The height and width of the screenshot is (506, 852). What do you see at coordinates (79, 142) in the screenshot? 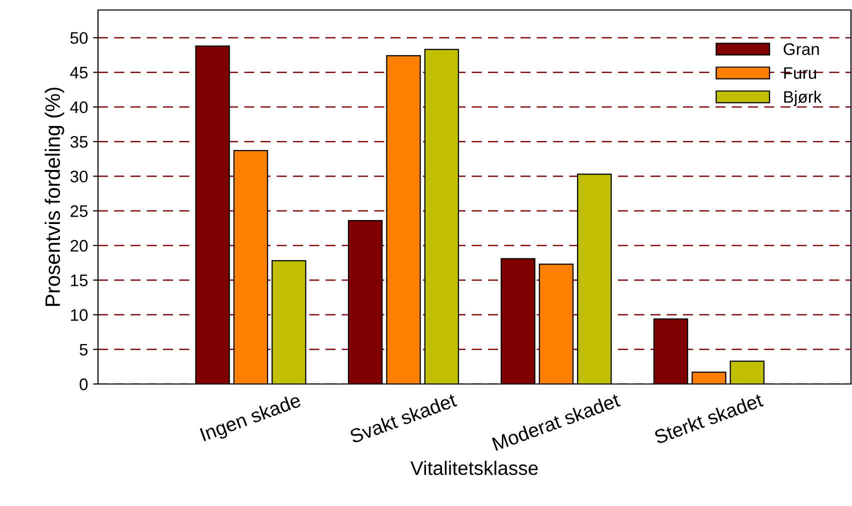
I see `y-tick-label: 35` at bounding box center [79, 142].